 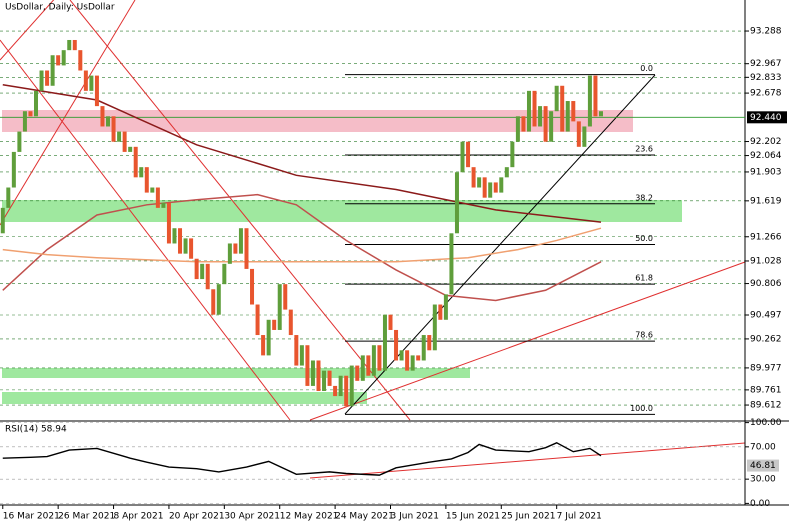 What do you see at coordinates (766, 339) in the screenshot?
I see `y-tick-label: 90.262` at bounding box center [766, 339].